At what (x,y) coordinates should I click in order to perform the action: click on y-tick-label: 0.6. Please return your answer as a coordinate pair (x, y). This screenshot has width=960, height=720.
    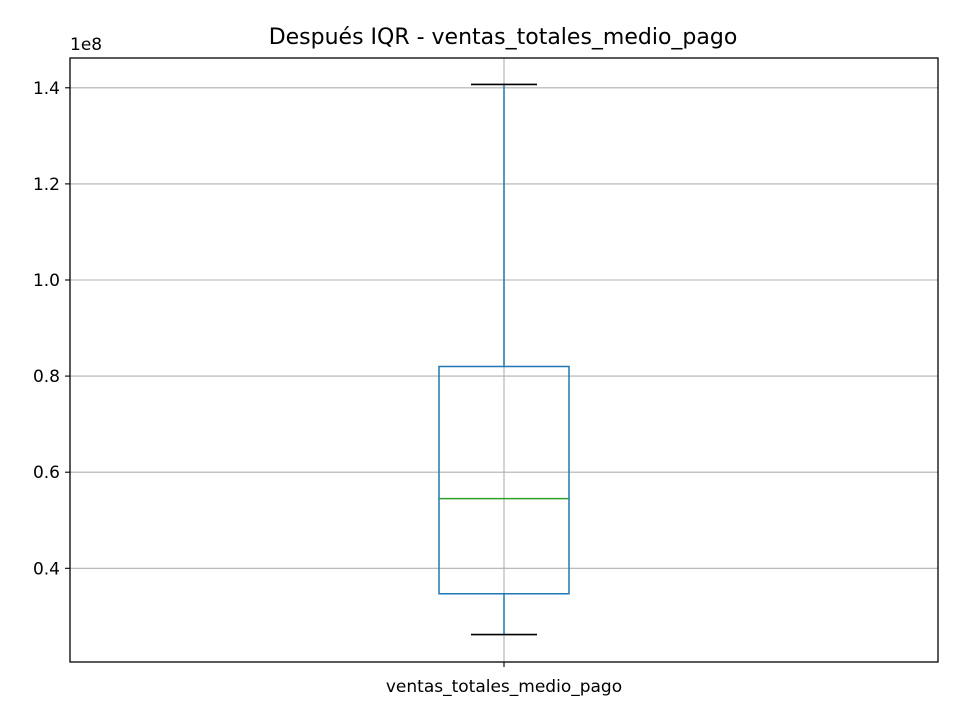
    Looking at the image, I should click on (46, 473).